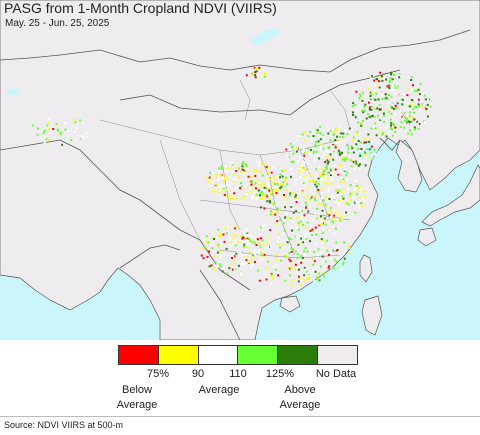 This screenshot has width=480, height=435. I want to click on map-title: PASG from 1-Month Cropland NDVI (VIIRS), so click(140, 8).